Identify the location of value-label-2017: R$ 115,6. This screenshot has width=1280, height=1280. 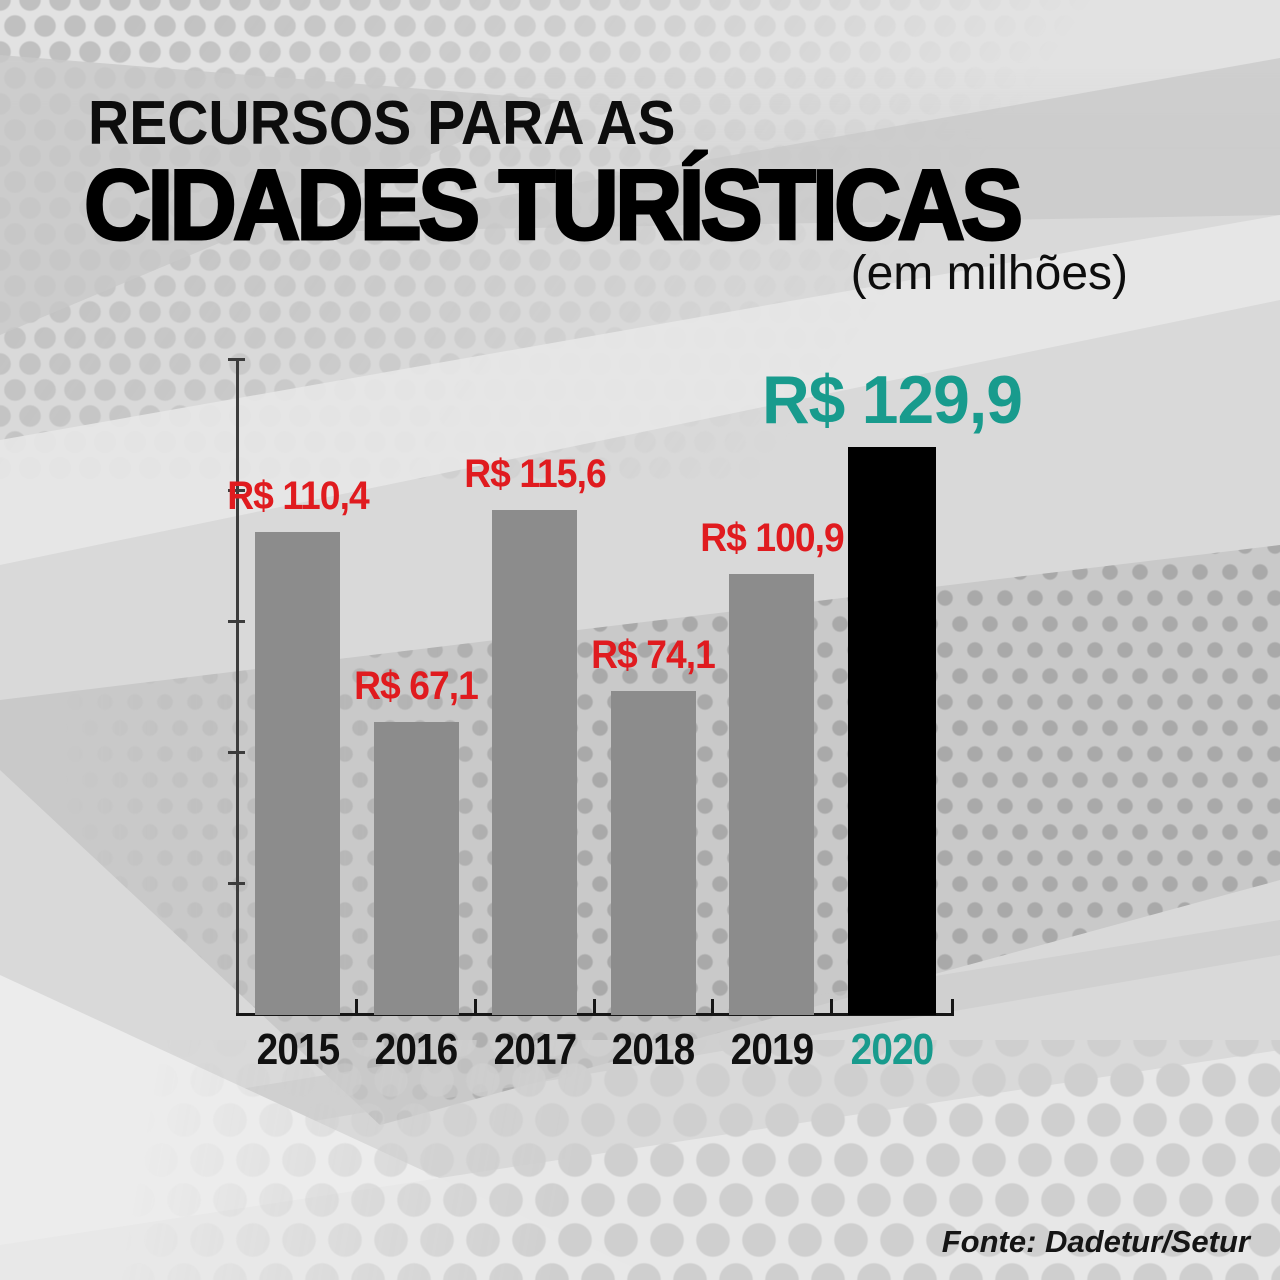
(534, 473).